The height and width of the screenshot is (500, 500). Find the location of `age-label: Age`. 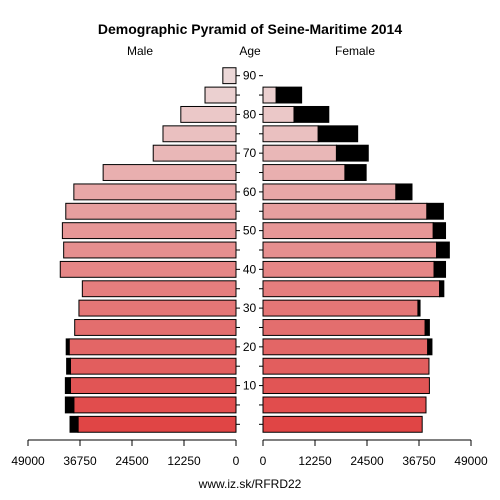

age-label: Age is located at coordinates (250, 51).